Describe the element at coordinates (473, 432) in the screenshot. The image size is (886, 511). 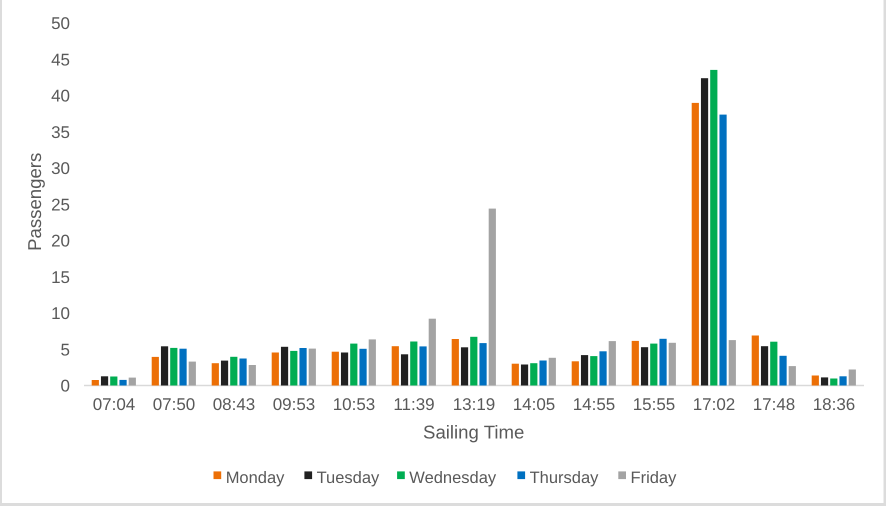
I see `svg-text: Sailing Time` at that location.